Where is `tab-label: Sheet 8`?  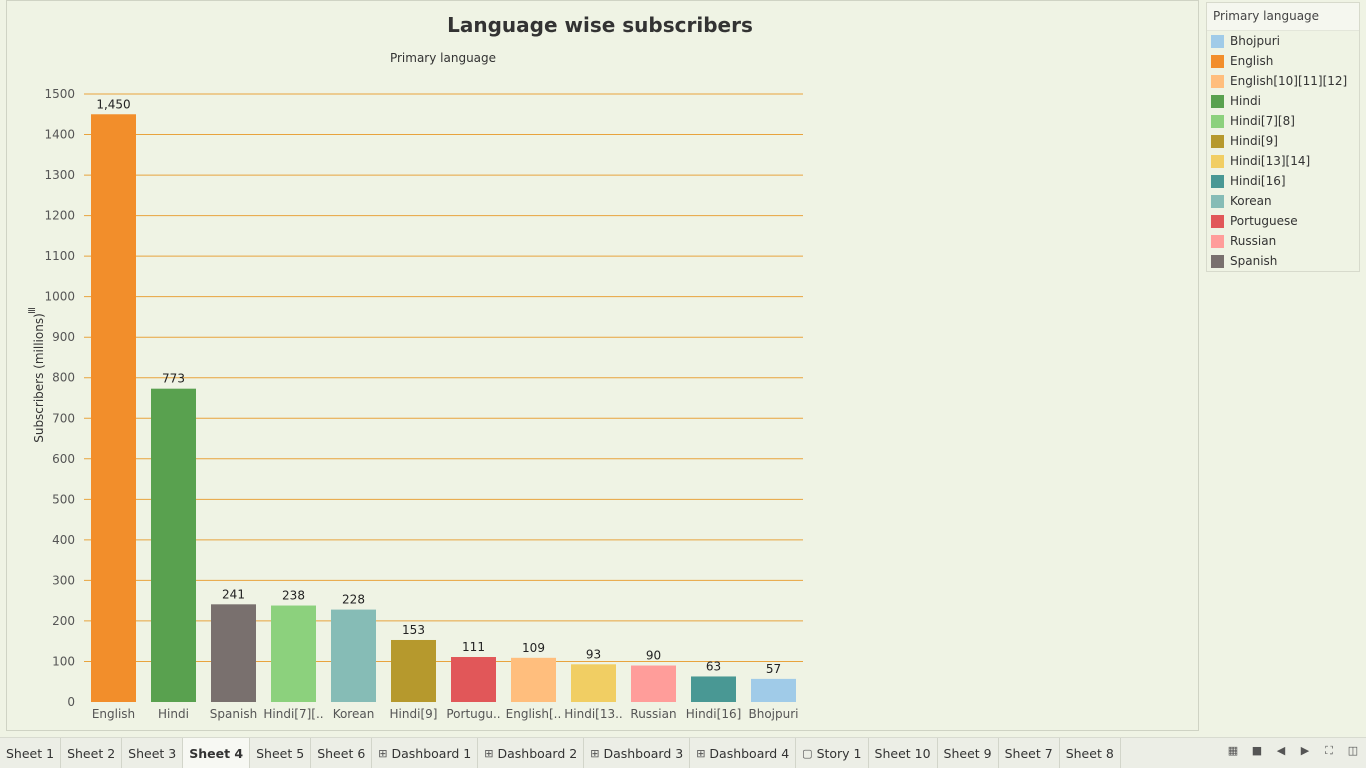 tab-label: Sheet 8 is located at coordinates (1089, 753).